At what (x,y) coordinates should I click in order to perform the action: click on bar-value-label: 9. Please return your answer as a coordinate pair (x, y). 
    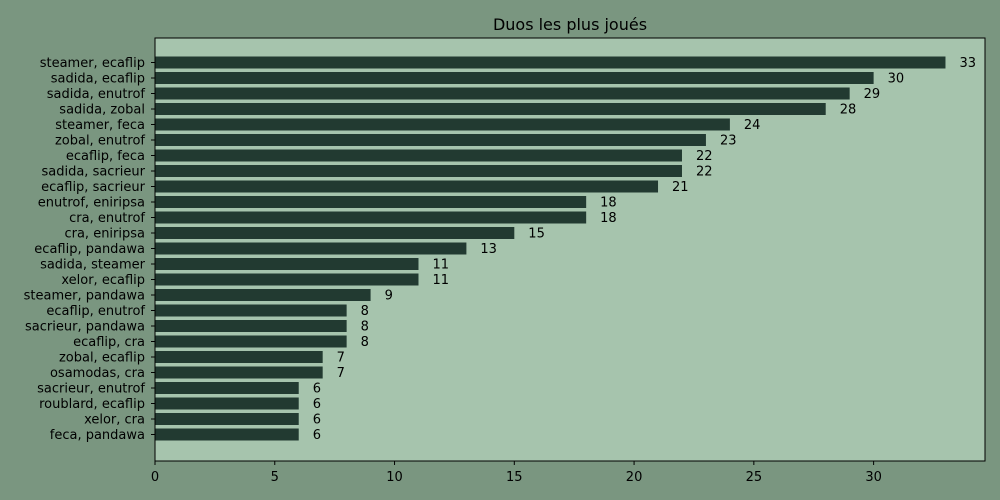
    Looking at the image, I should click on (389, 296).